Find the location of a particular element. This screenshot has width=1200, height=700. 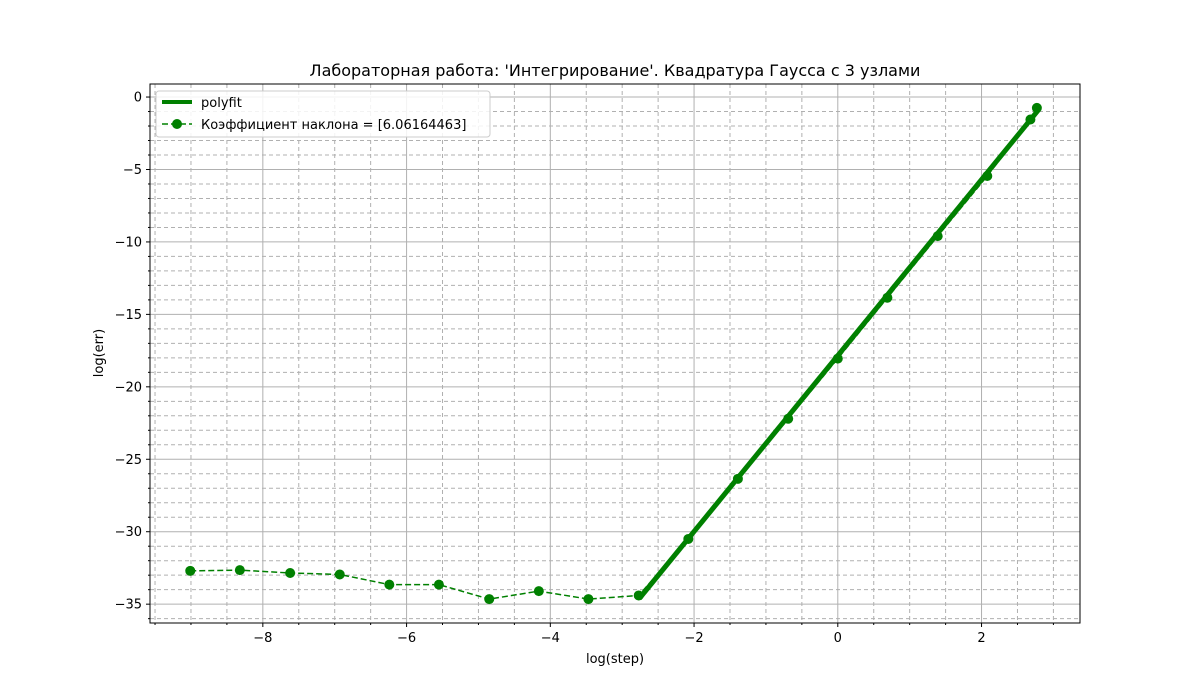

x-tick-label: 2 is located at coordinates (981, 638).